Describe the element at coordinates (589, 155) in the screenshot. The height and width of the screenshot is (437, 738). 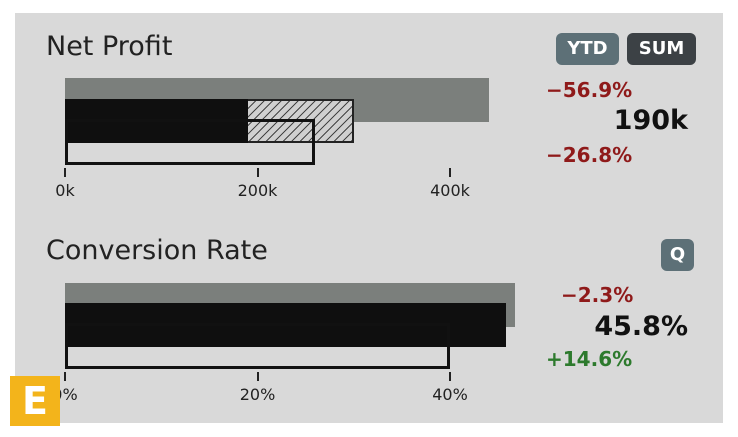
I see `net-profit-delta-bottom: −26.8%` at that location.